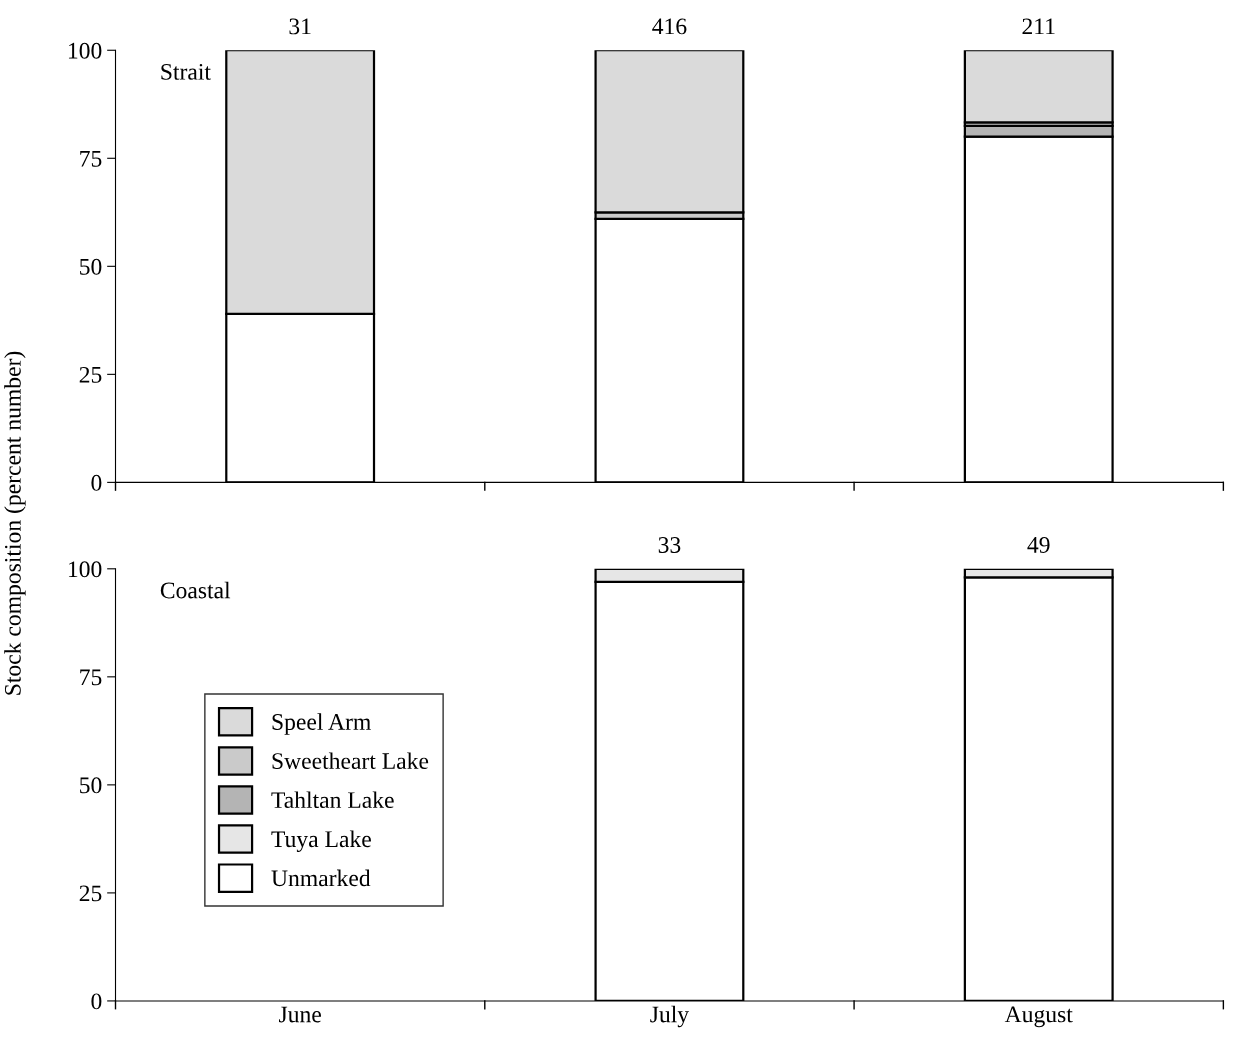  I want to click on legend-label: Tuya Lake, so click(321, 841).